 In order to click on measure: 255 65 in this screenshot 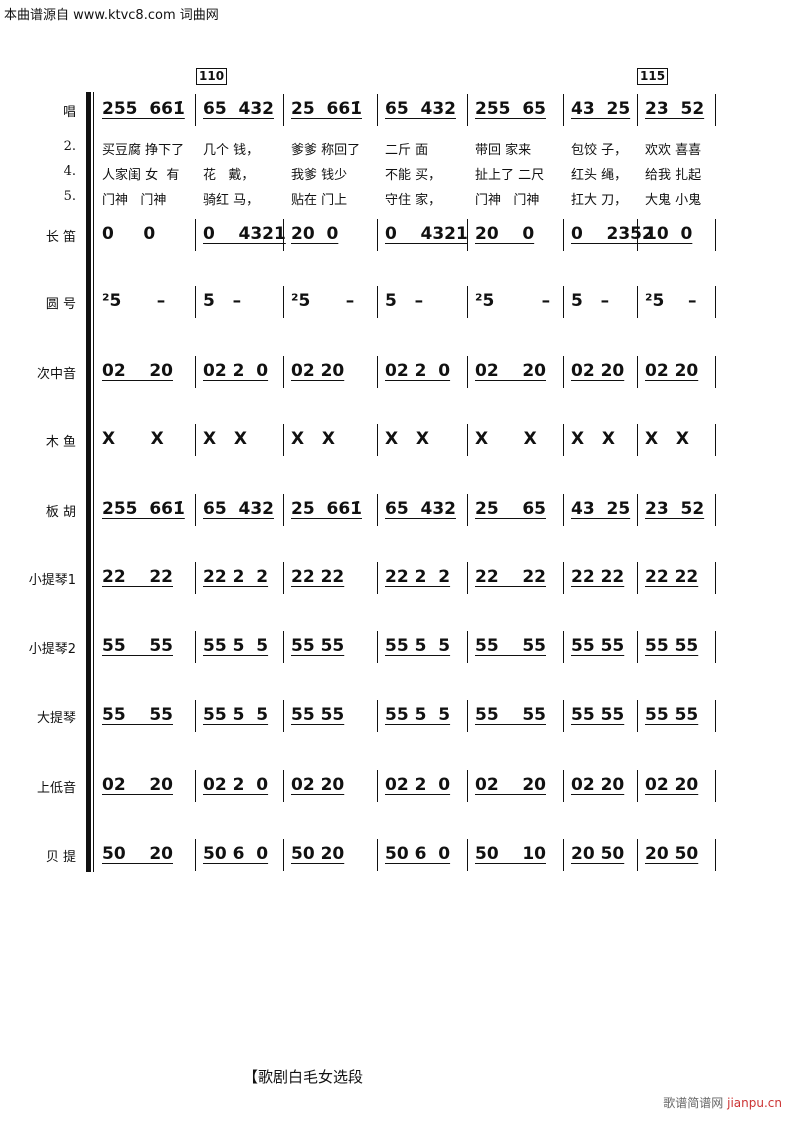, I will do `click(510, 109)`.